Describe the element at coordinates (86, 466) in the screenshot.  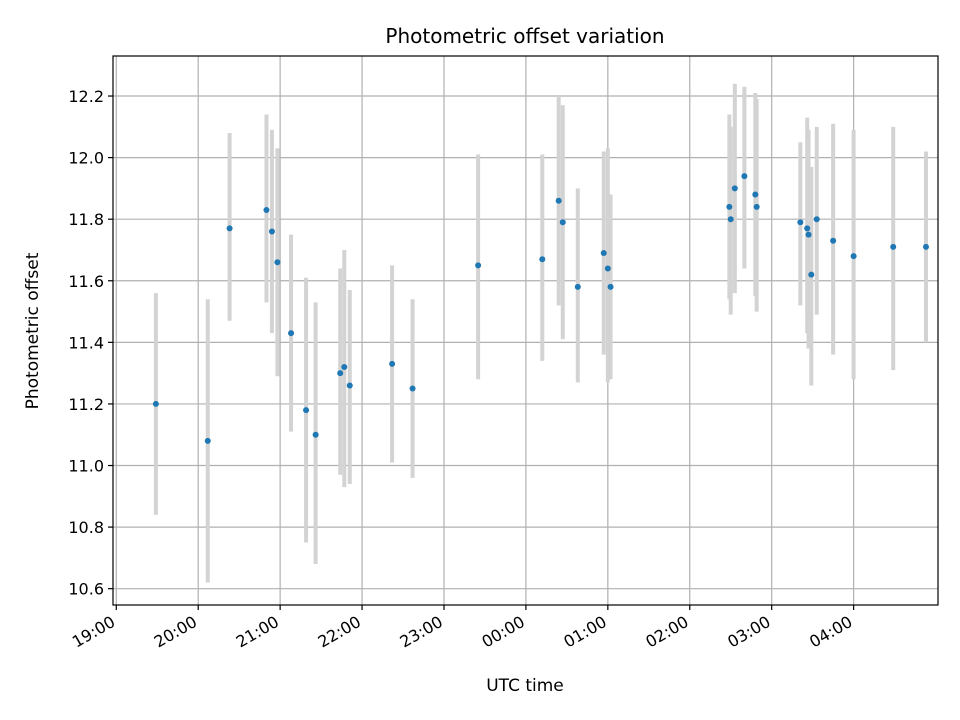
I see `y-tick-label: 11.0` at that location.